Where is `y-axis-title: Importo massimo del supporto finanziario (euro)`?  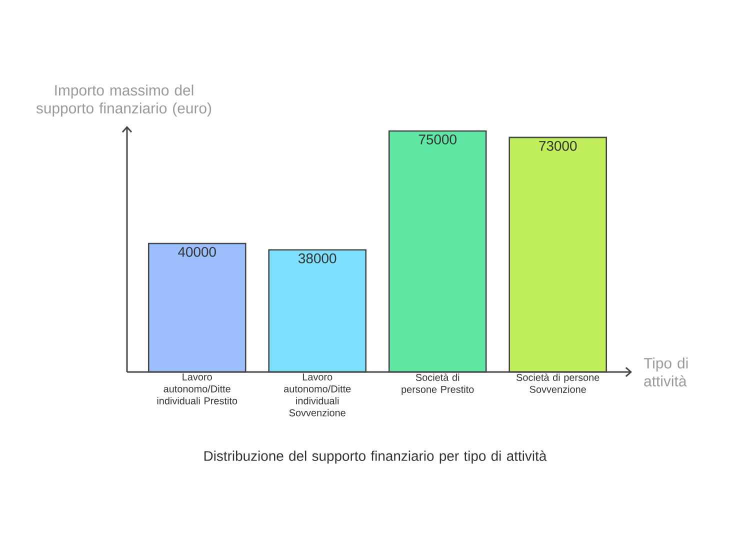
y-axis-title: Importo massimo del supporto finanziario (euro) is located at coordinates (124, 100).